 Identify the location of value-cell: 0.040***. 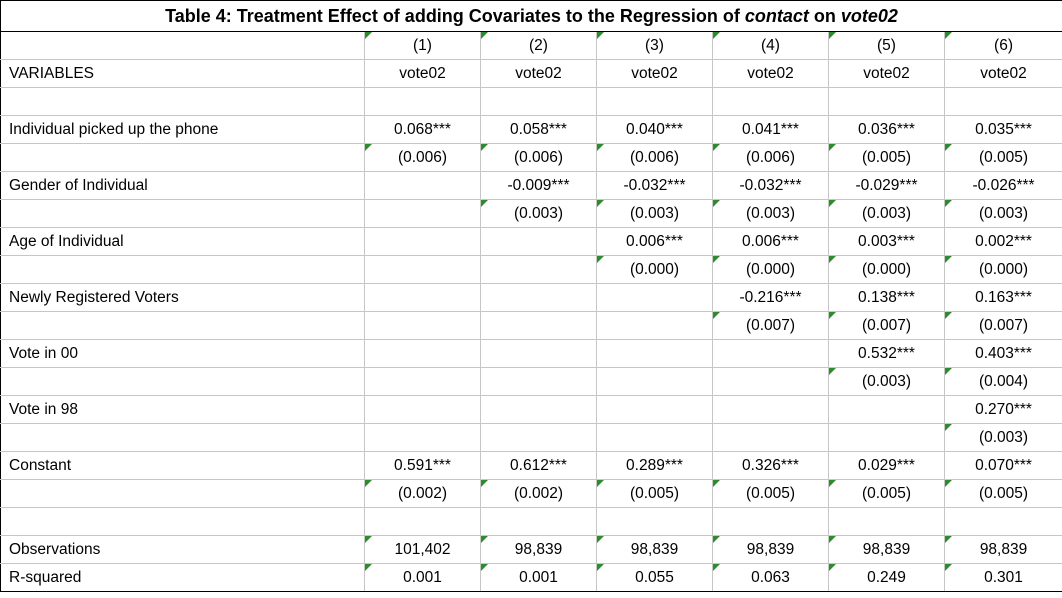
(654, 129).